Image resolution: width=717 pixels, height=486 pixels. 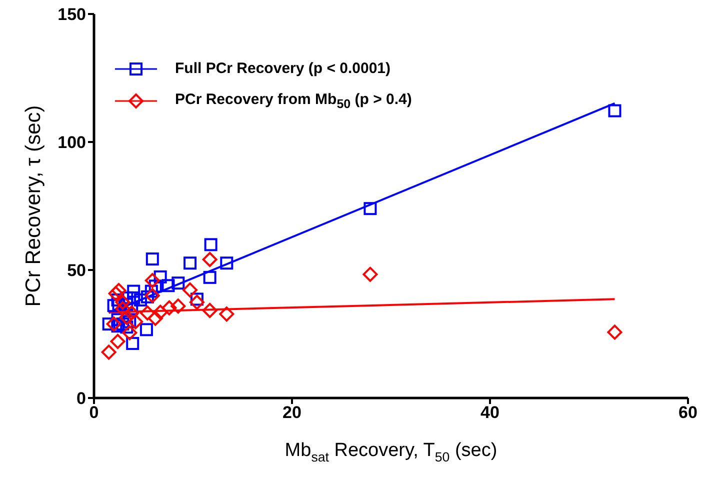 What do you see at coordinates (72, 14) in the screenshot?
I see `y-tick-label: 150` at bounding box center [72, 14].